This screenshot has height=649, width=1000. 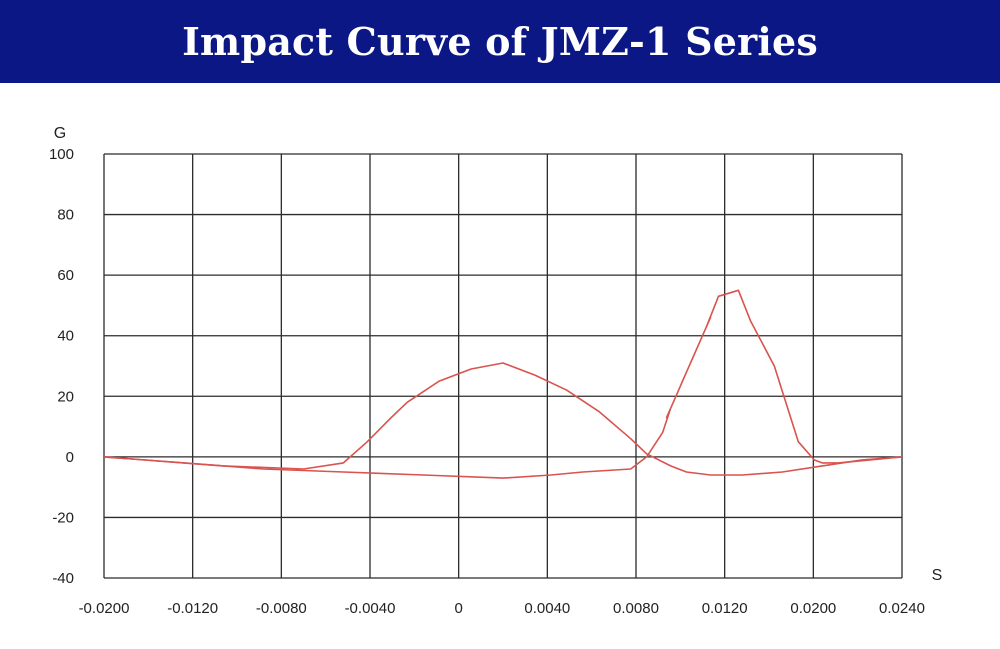 I want to click on y-axis-label: G, so click(x=60, y=133).